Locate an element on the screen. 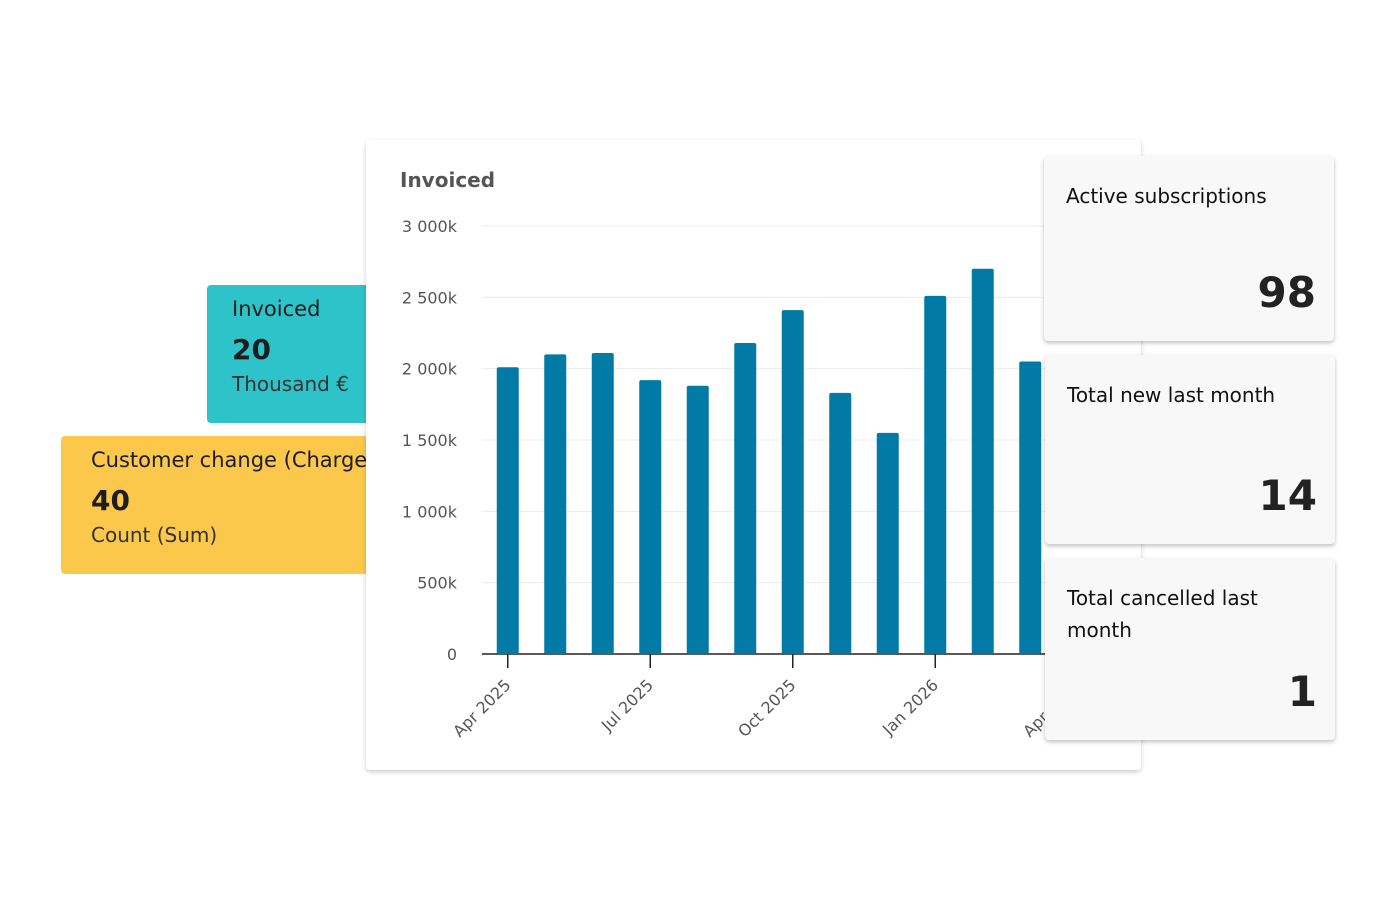  y-tick-label: 0 is located at coordinates (452, 654).